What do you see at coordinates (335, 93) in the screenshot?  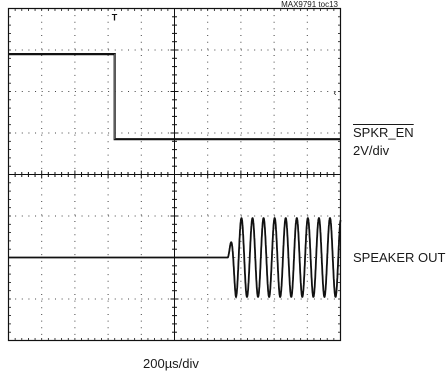 I see `ch2-offset-marker: ‹` at bounding box center [335, 93].